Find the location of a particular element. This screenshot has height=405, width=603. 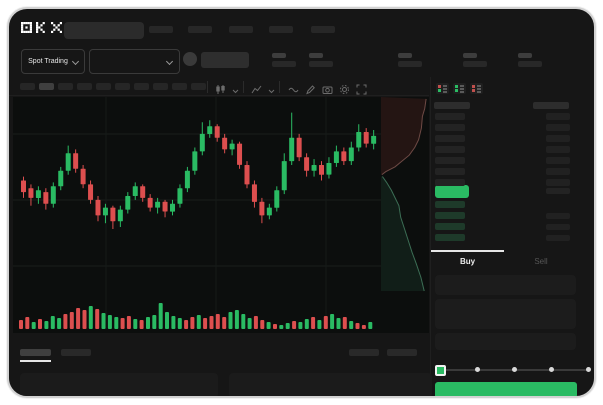

orderbook-header-price is located at coordinates (452, 105).